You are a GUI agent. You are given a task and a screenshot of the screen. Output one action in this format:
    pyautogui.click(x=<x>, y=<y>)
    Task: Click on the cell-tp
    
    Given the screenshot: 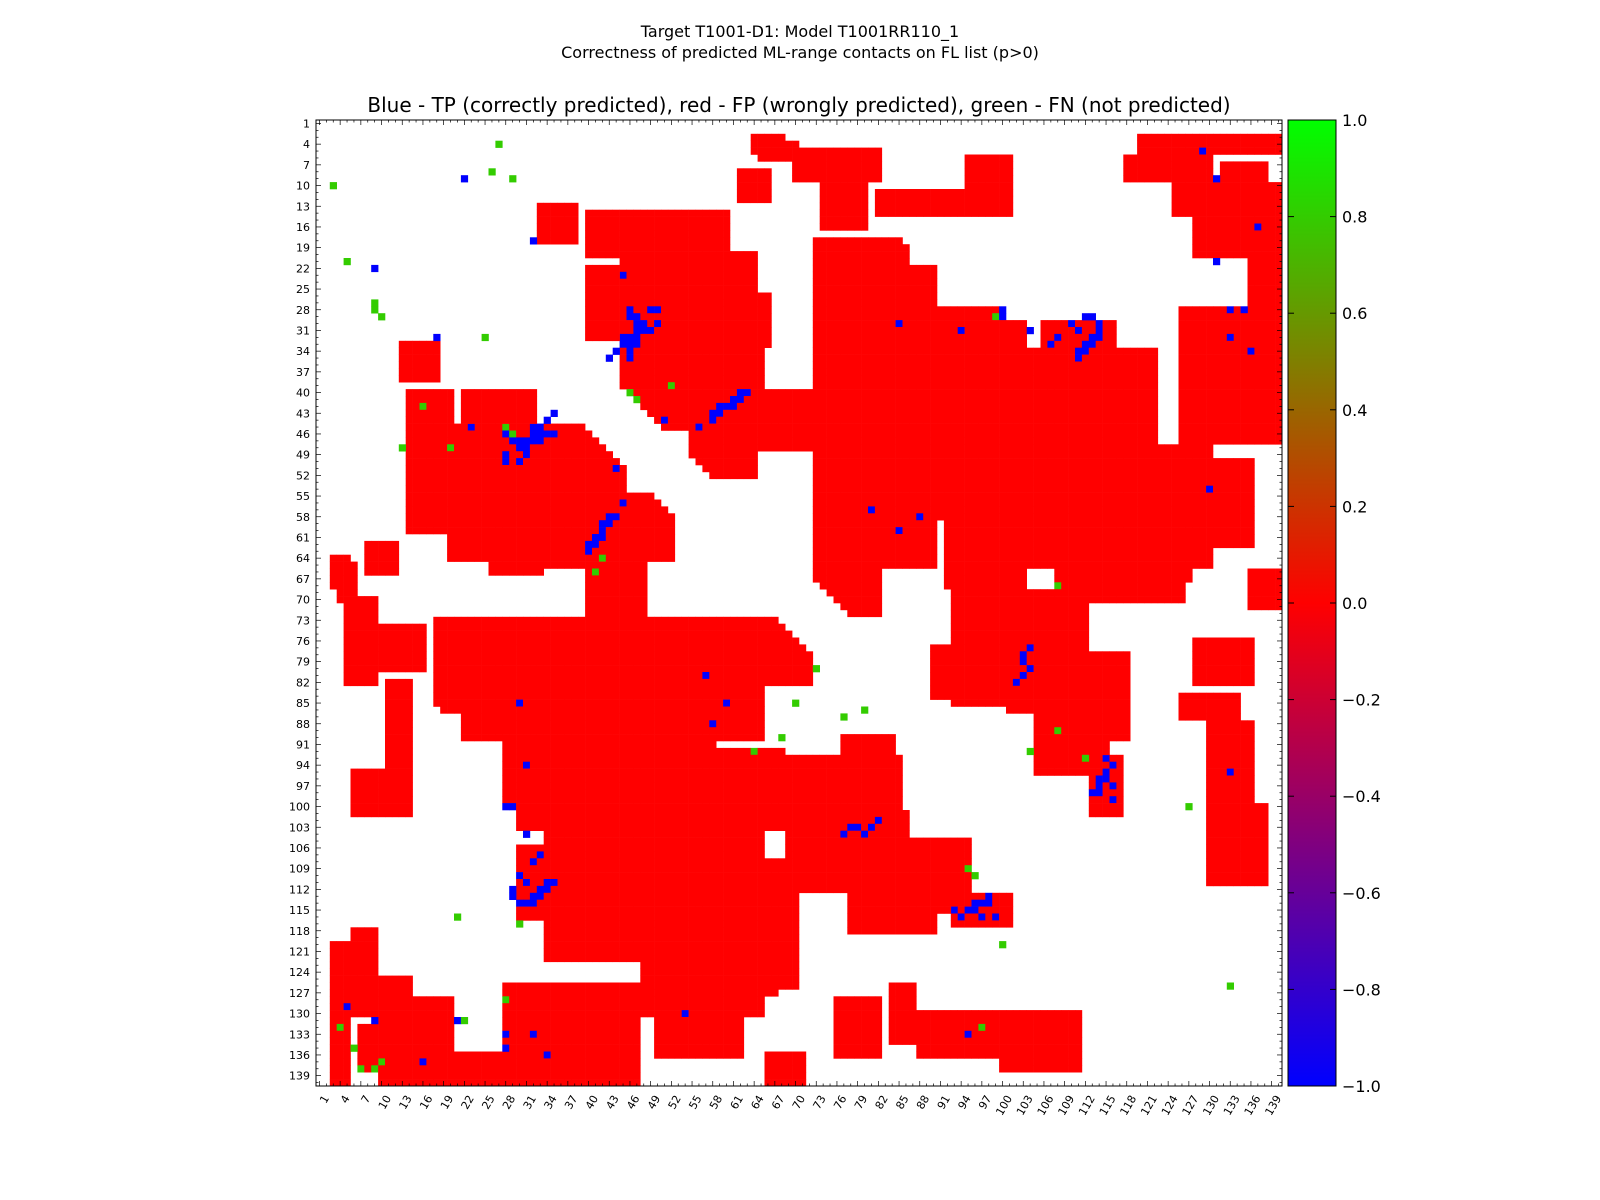 What is the action you would take?
    pyautogui.click(x=961, y=331)
    